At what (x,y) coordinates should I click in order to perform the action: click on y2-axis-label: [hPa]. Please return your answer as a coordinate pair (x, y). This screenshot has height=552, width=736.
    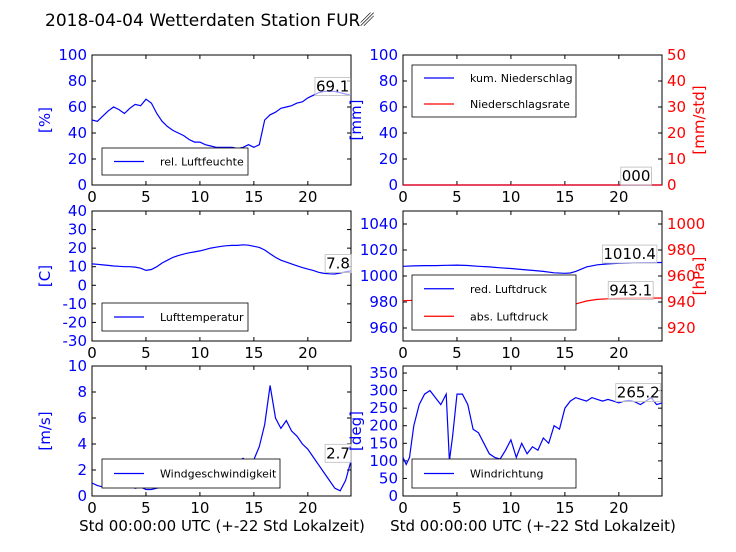
    Looking at the image, I should click on (699, 276).